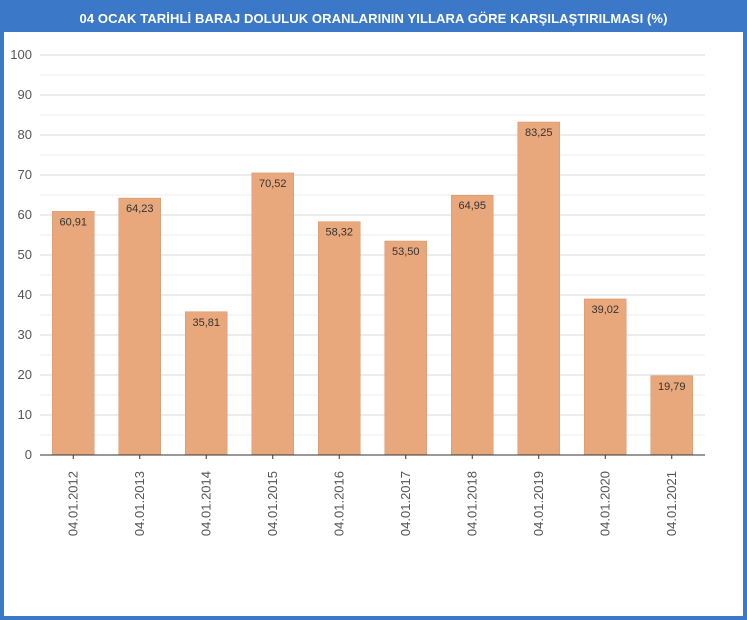  I want to click on x-tick-label: 04.01.2017, so click(405, 503).